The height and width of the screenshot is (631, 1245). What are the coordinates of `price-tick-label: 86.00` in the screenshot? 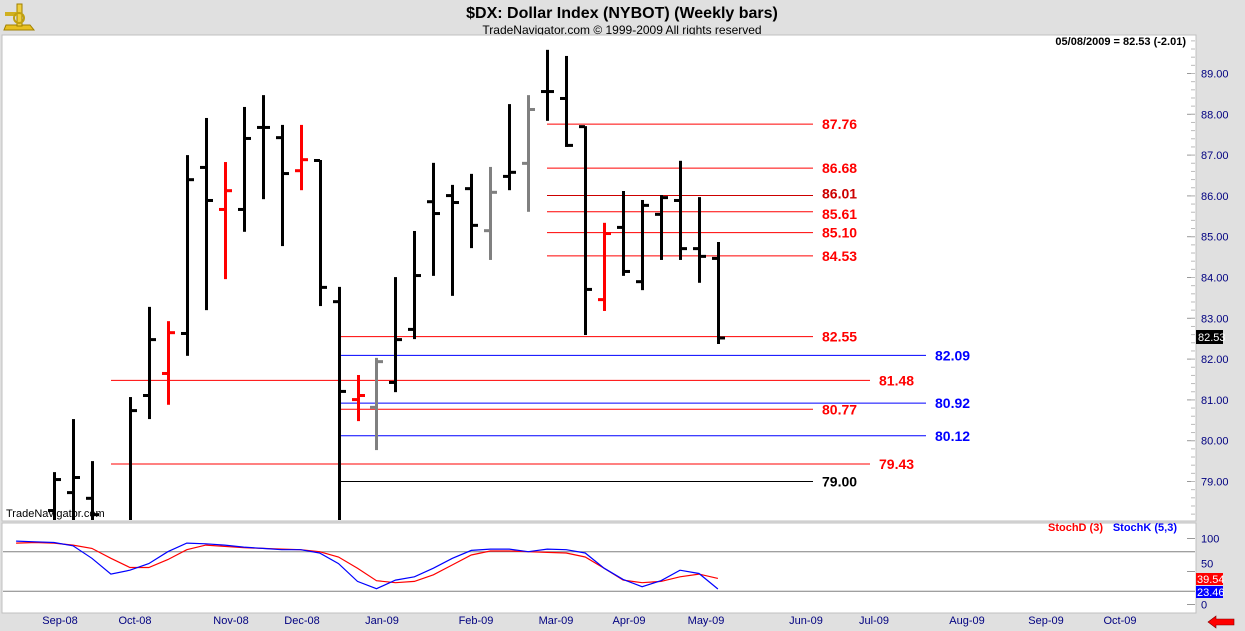 It's located at (1215, 197).